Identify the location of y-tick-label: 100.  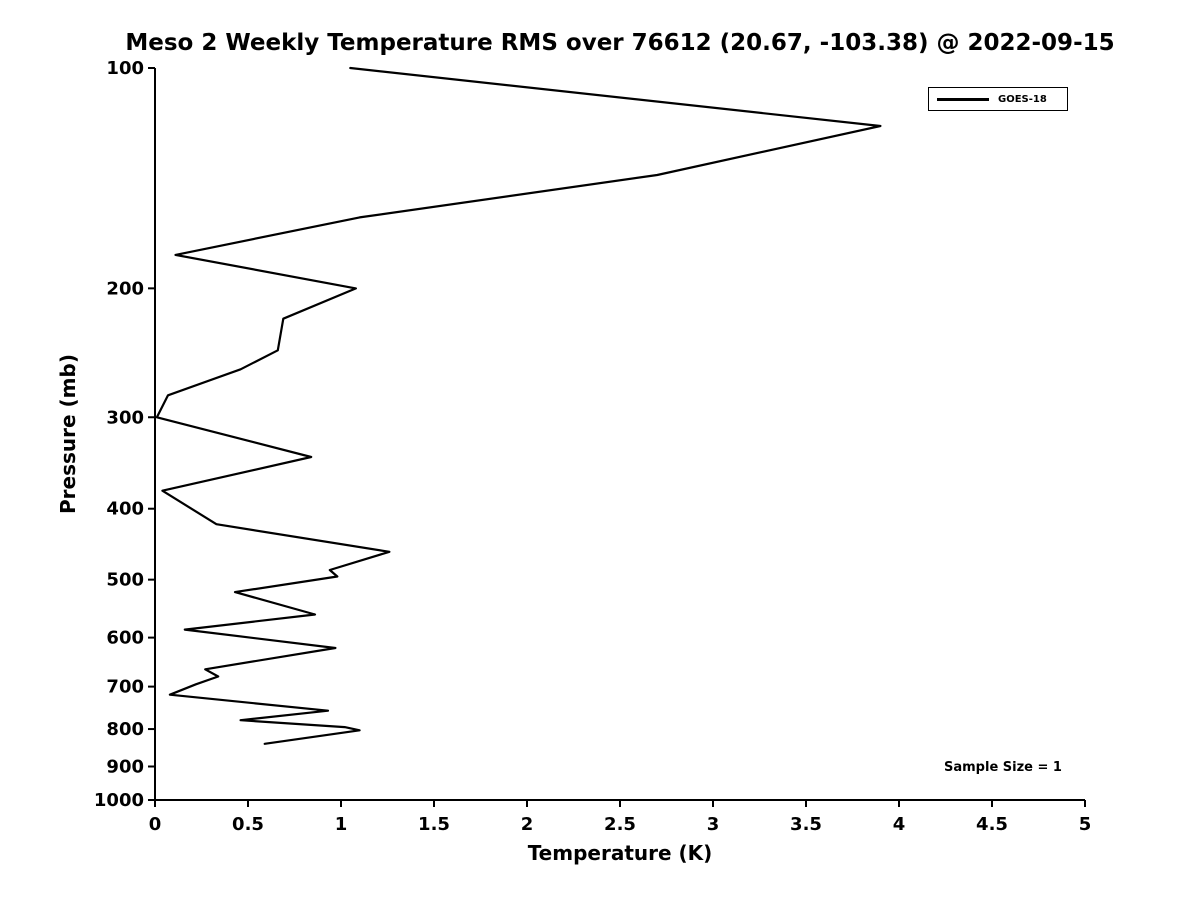
(125, 68).